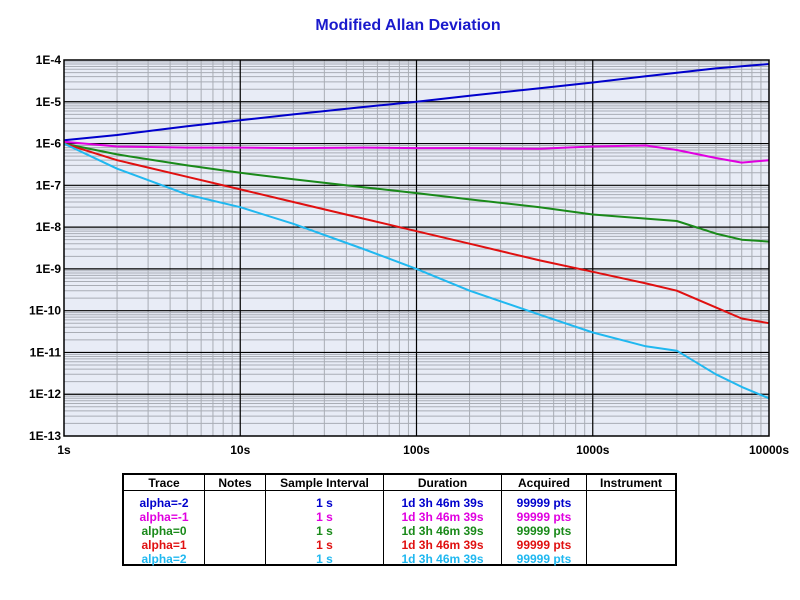 This screenshot has height=600, width=800. I want to click on x-tick-label: 1s, so click(64, 450).